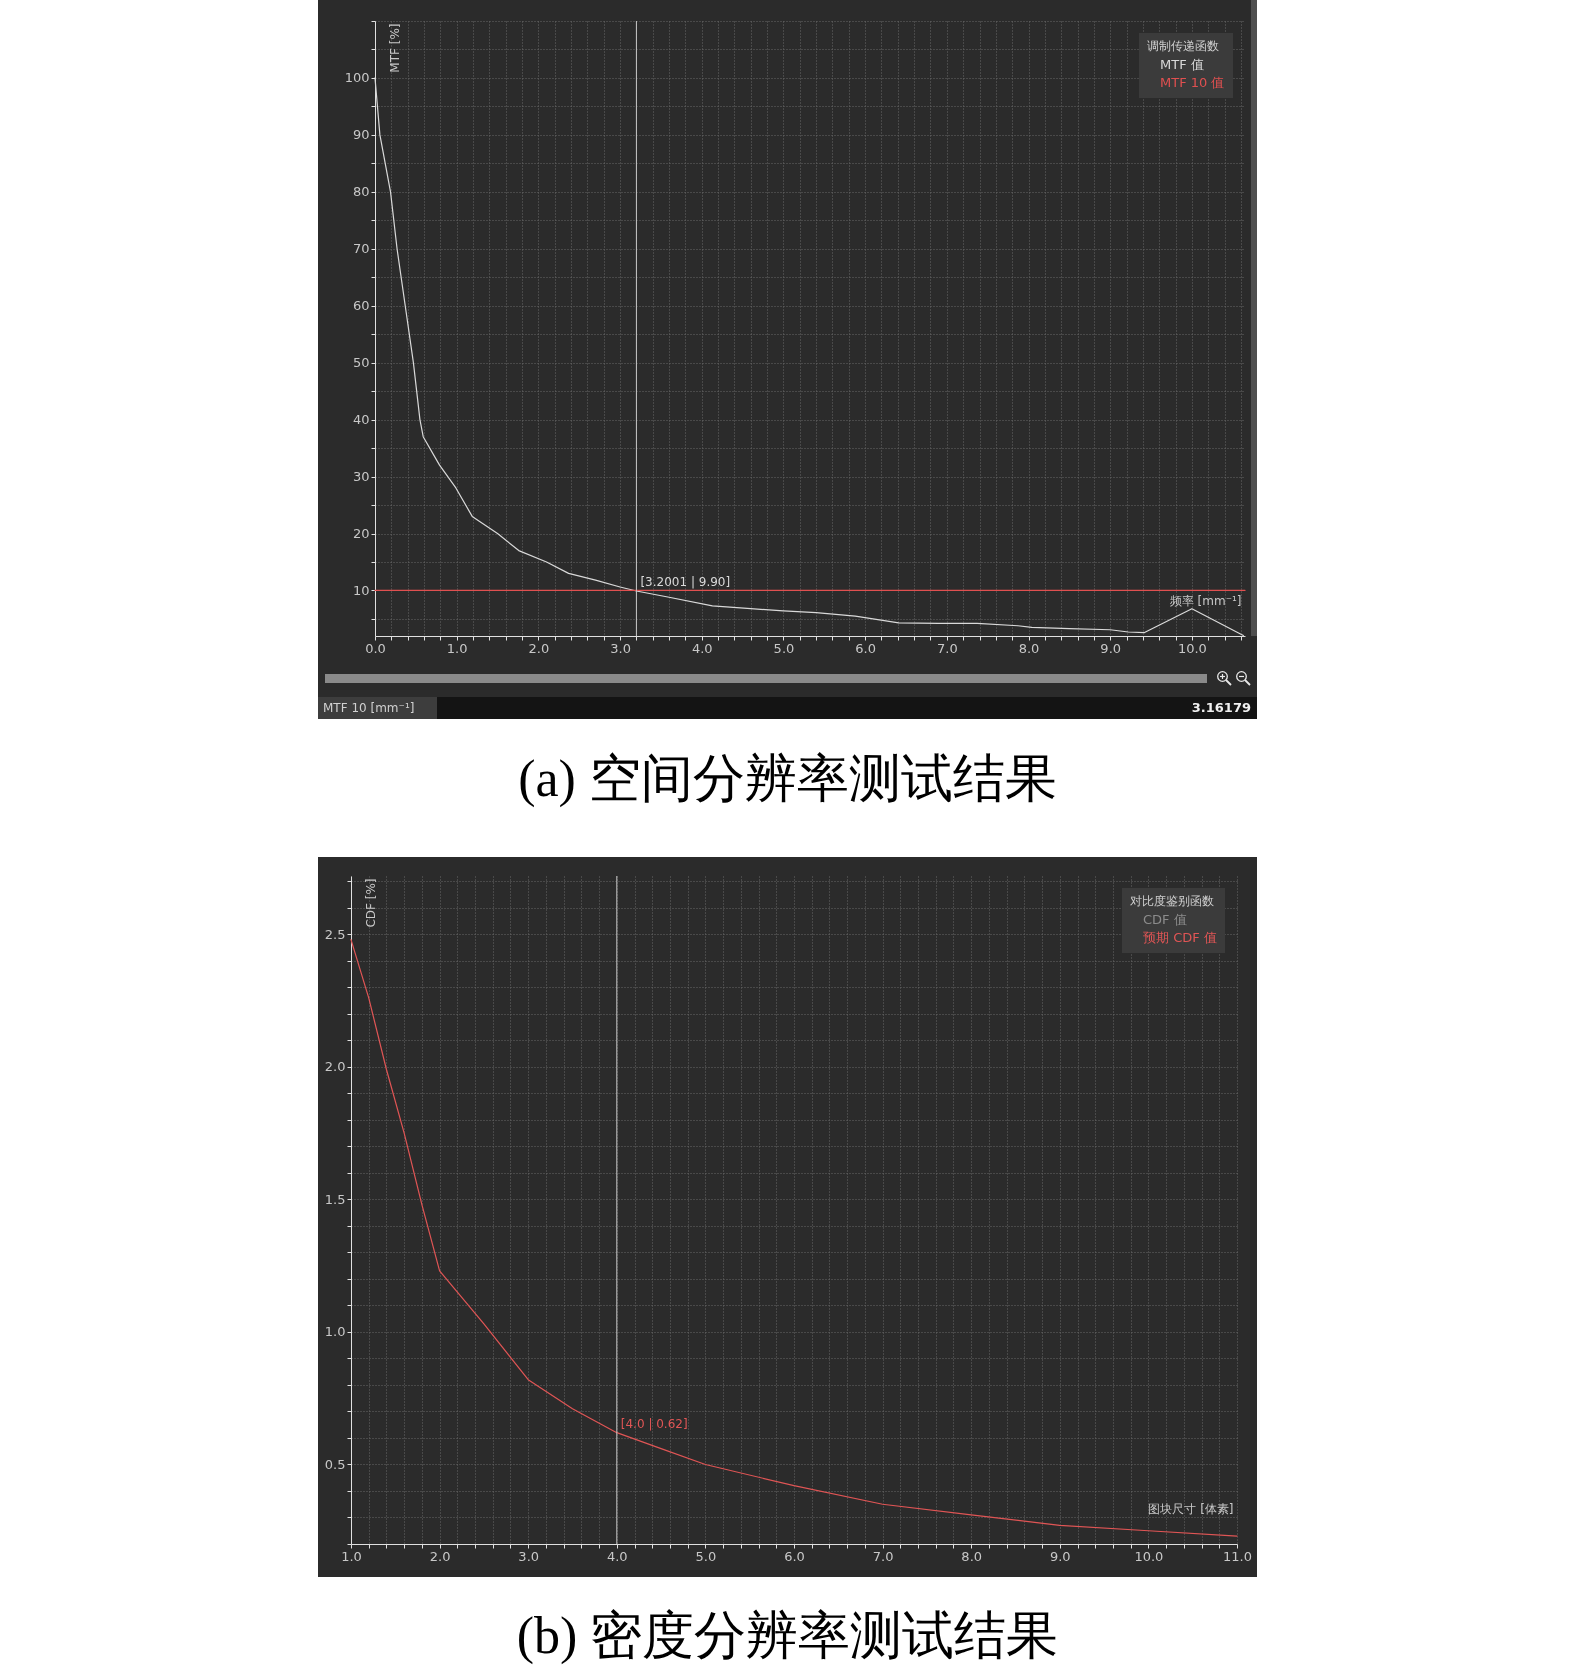 This screenshot has width=1575, height=1671. Describe the element at coordinates (1172, 901) in the screenshot. I see `legend-title: 对比度鉴别函数` at that location.